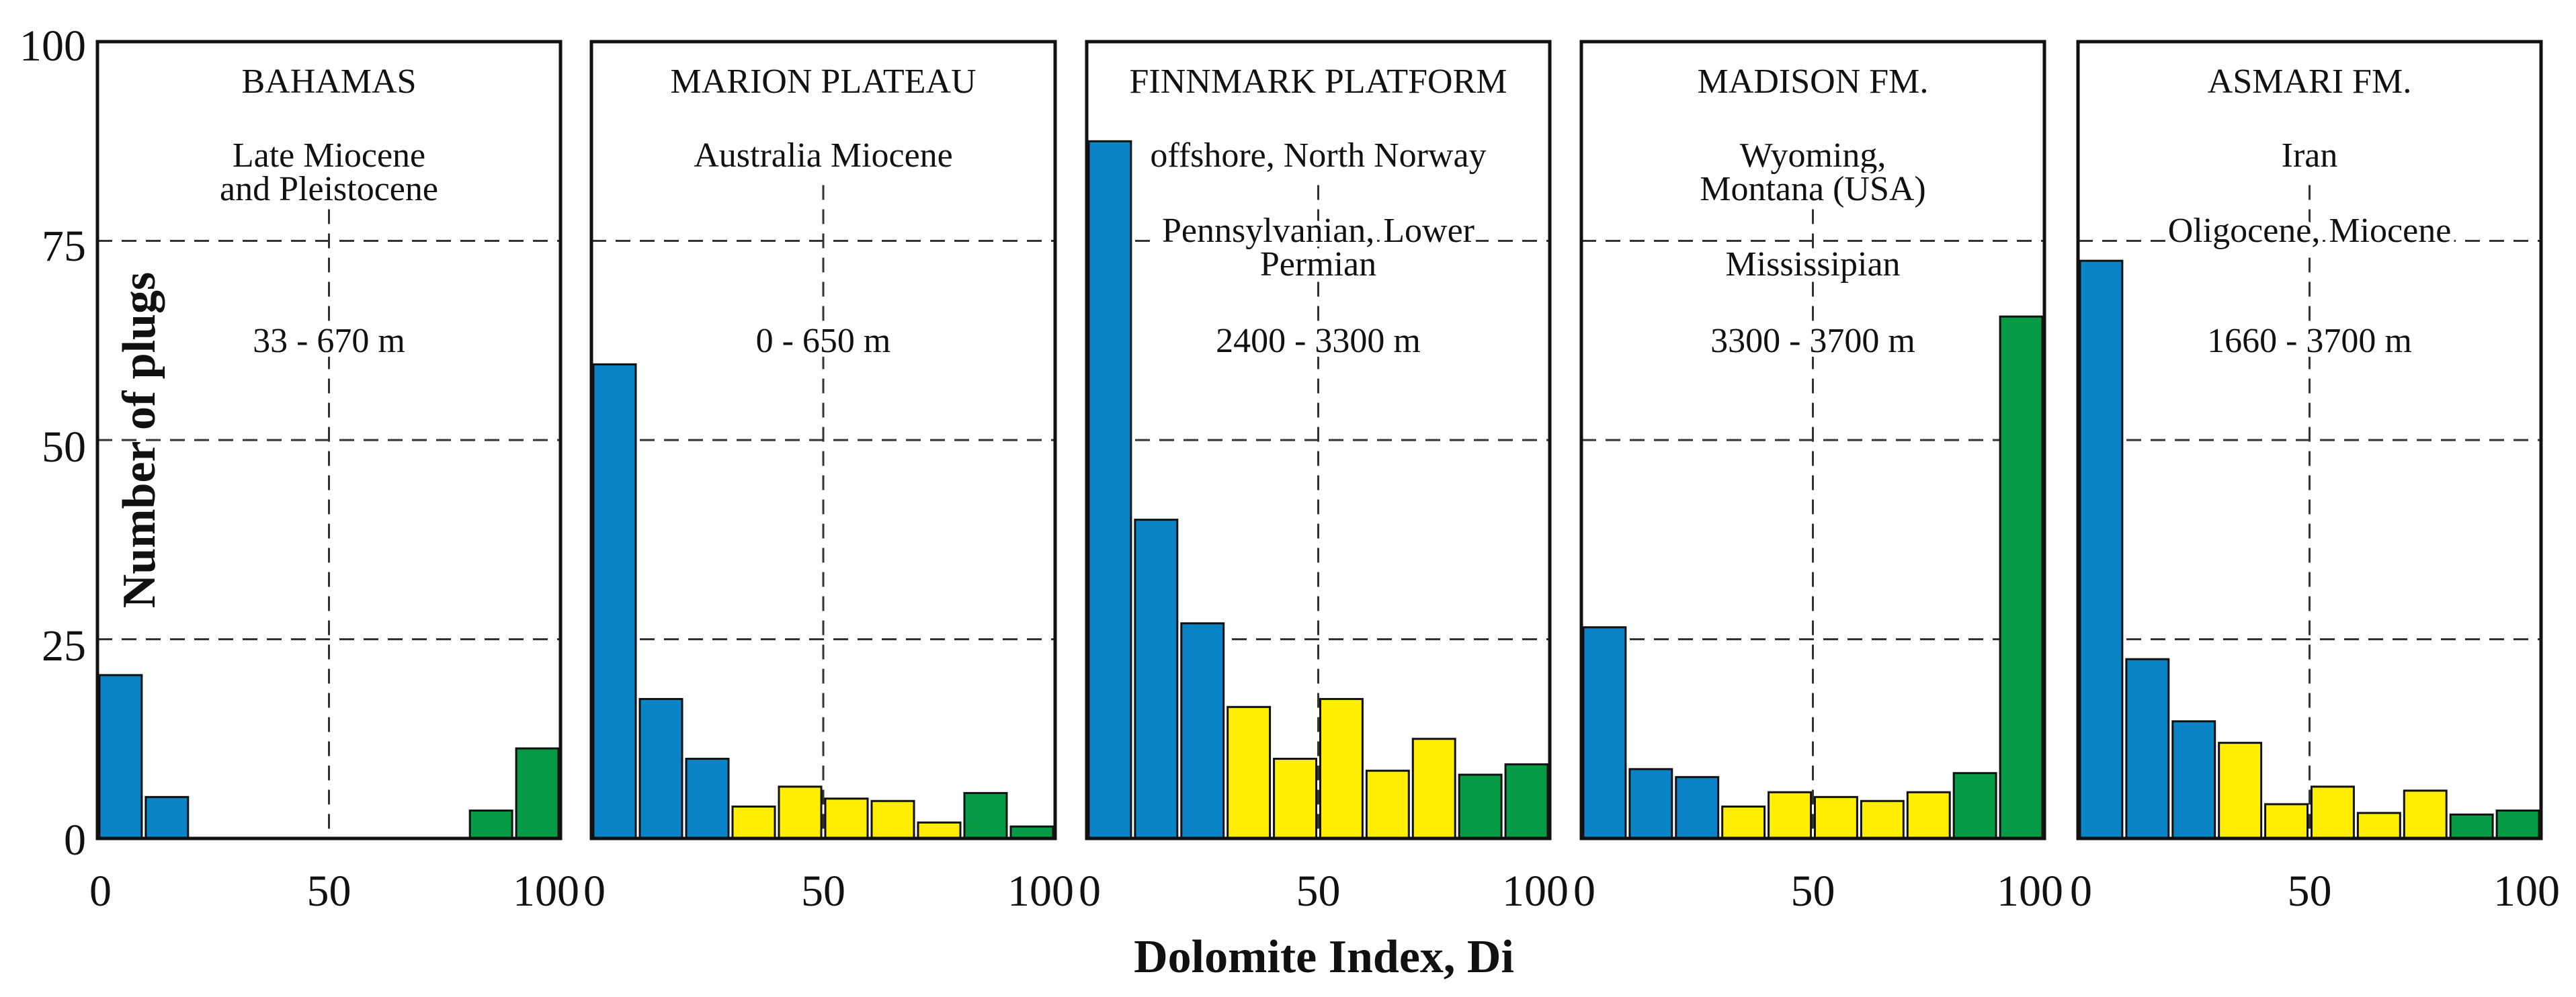 This screenshot has width=2576, height=997. Describe the element at coordinates (75, 840) in the screenshot. I see `y-tick-label-0: 0` at that location.